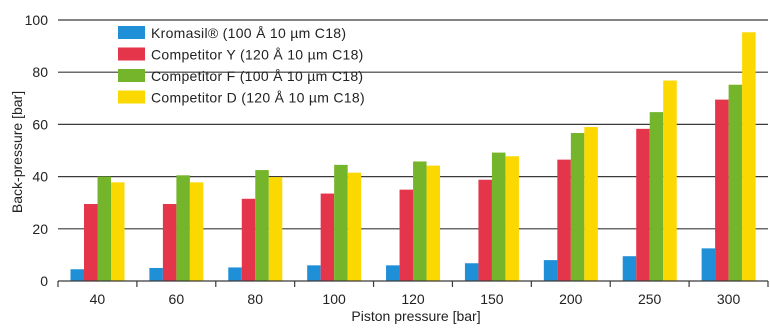 The image size is (770, 330). What do you see at coordinates (334, 299) in the screenshot?
I see `x-tick-label: 100` at bounding box center [334, 299].